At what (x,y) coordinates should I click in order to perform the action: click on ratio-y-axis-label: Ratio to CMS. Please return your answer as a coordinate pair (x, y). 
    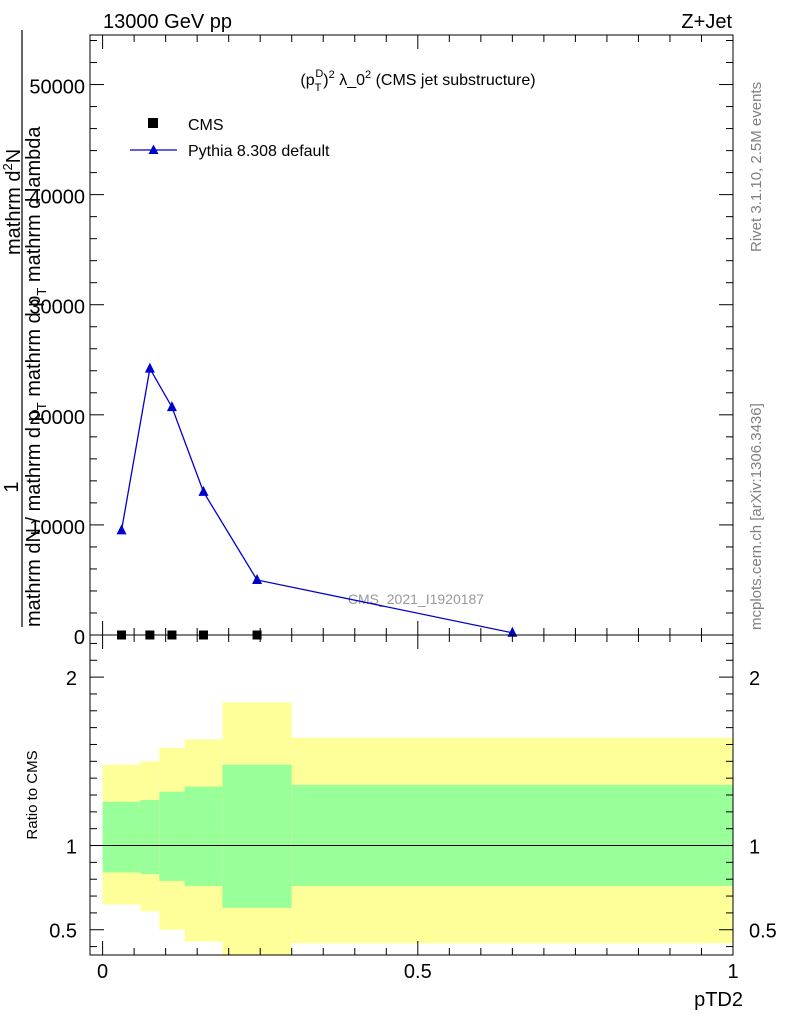
    Looking at the image, I should click on (32, 794).